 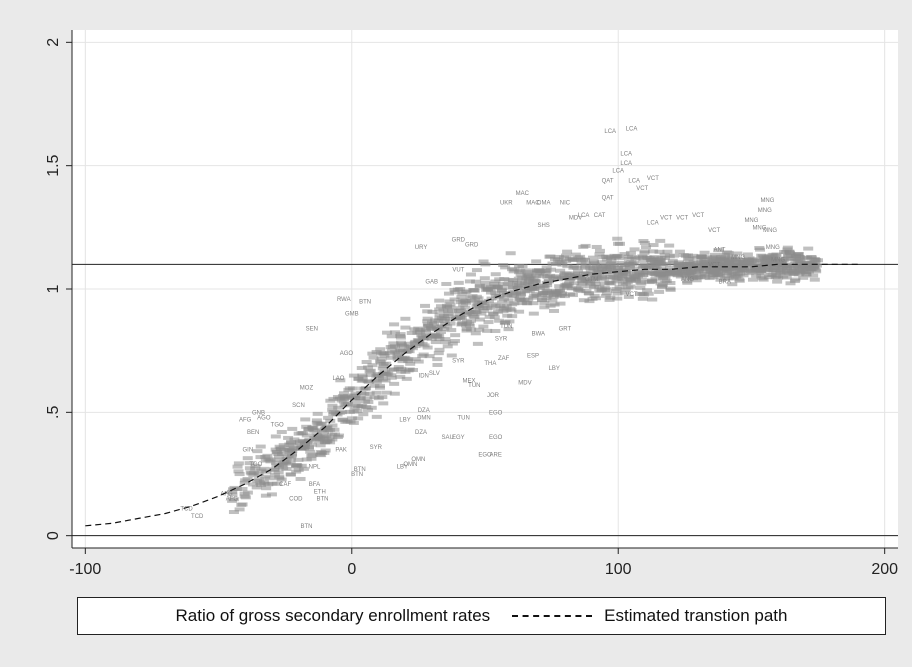 What do you see at coordinates (264, 418) in the screenshot?
I see `scatter-point-label: AGO` at bounding box center [264, 418].